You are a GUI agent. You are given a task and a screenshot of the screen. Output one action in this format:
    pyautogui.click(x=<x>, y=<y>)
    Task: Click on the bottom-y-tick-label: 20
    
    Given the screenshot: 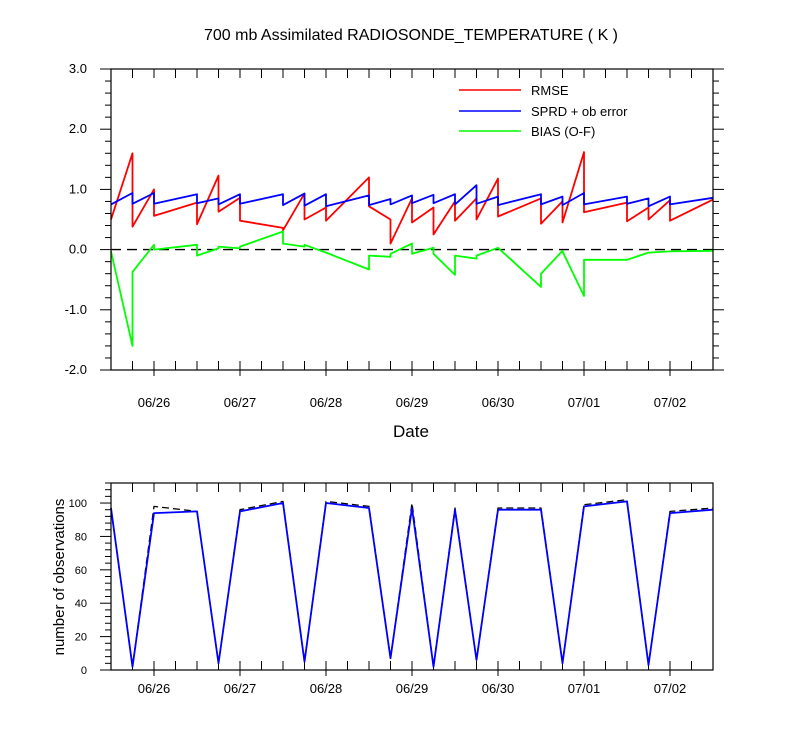 What is the action you would take?
    pyautogui.click(x=81, y=638)
    